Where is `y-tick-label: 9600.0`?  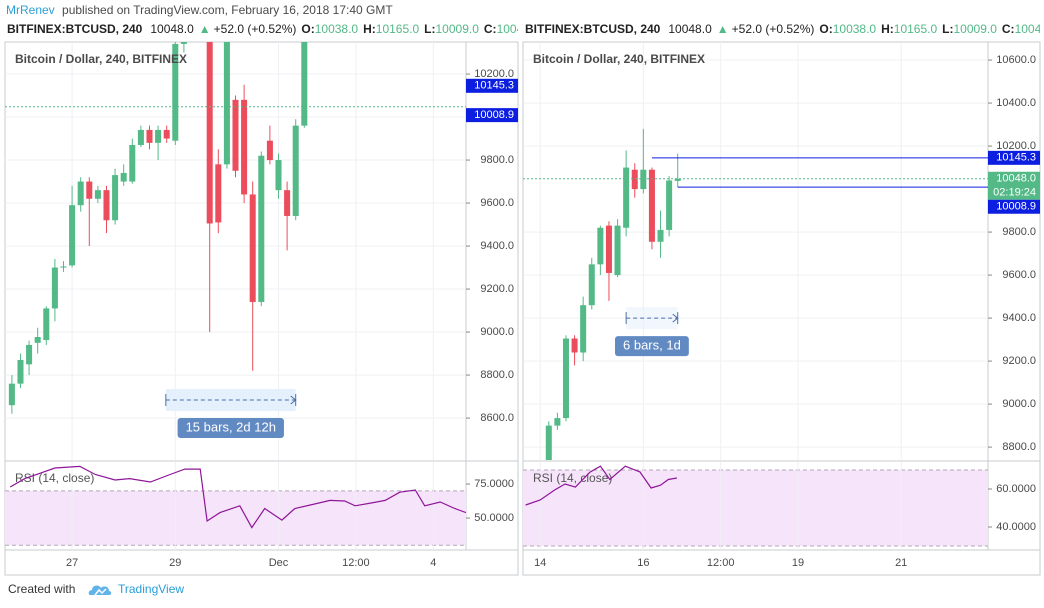 y-tick-label: 9600.0 is located at coordinates (1019, 275).